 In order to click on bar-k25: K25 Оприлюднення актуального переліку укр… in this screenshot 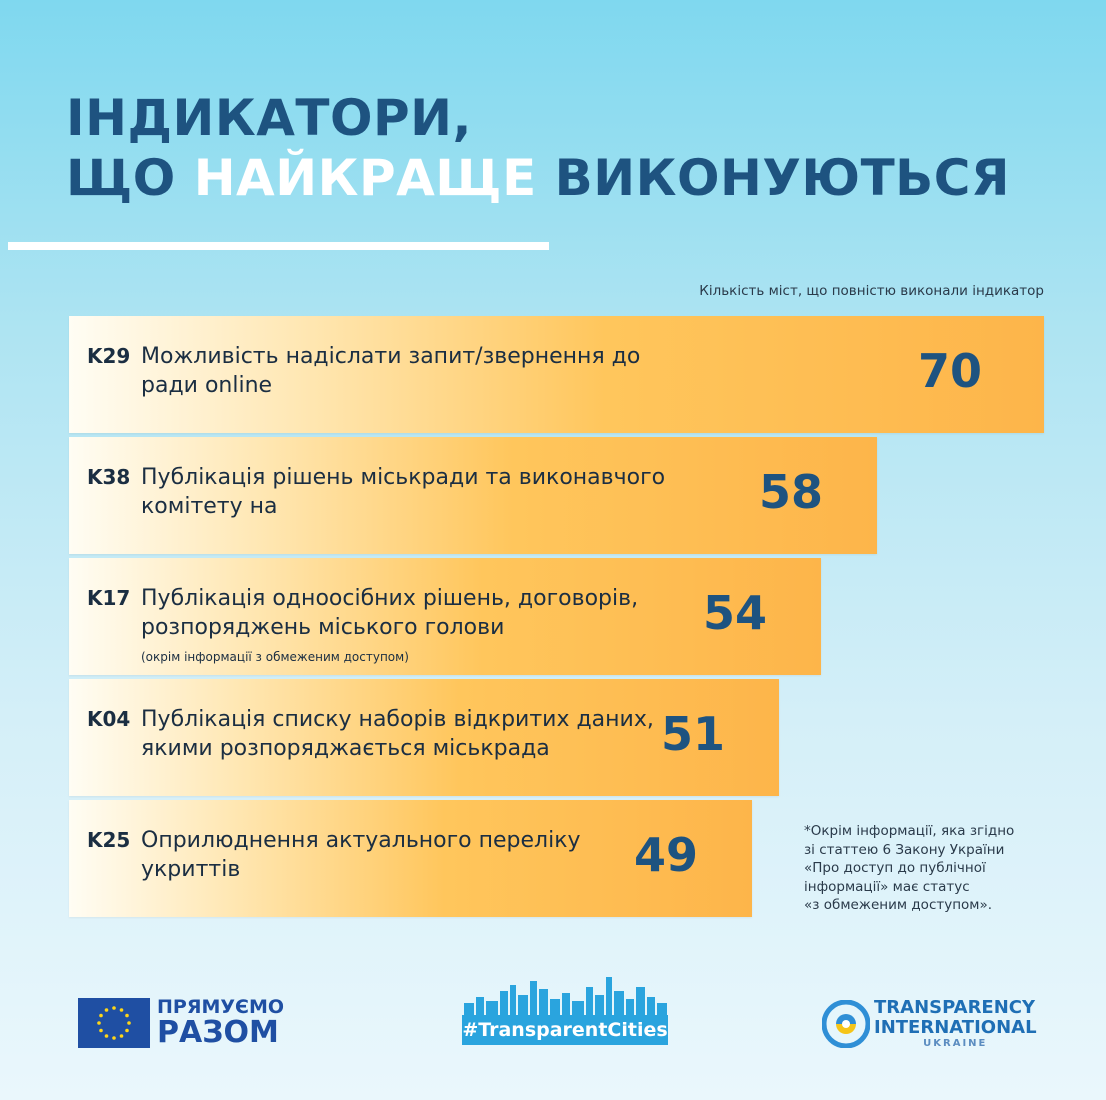, I will do `click(410, 858)`.